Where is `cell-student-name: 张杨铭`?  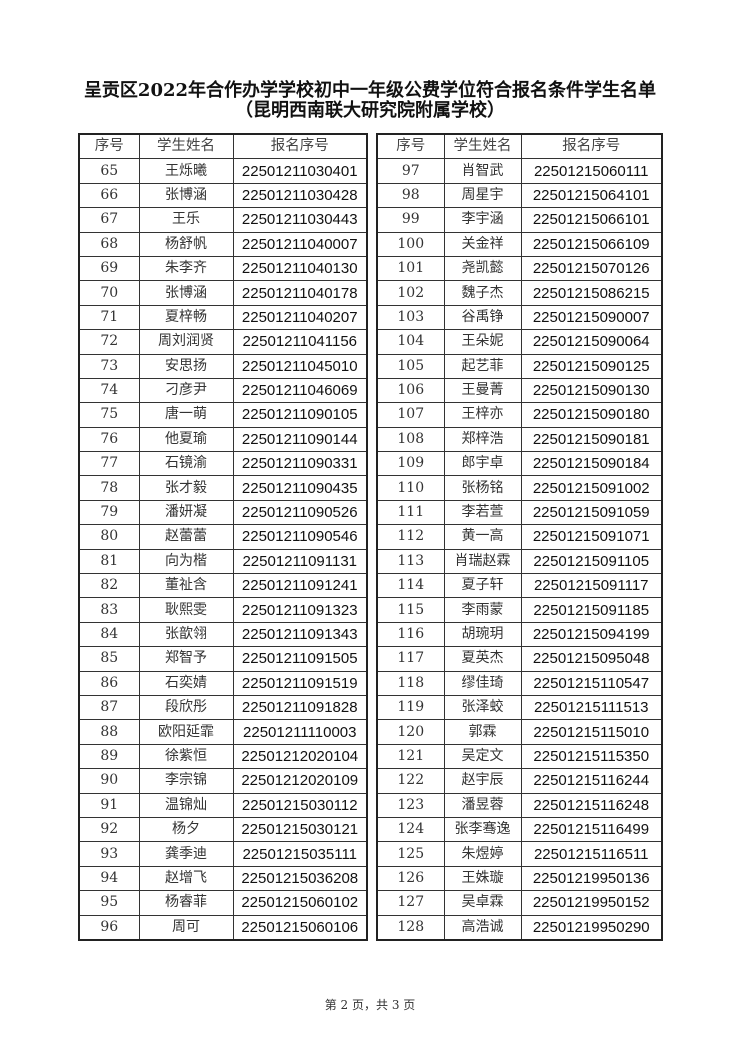
cell-student-name: 张杨铭 is located at coordinates (482, 488).